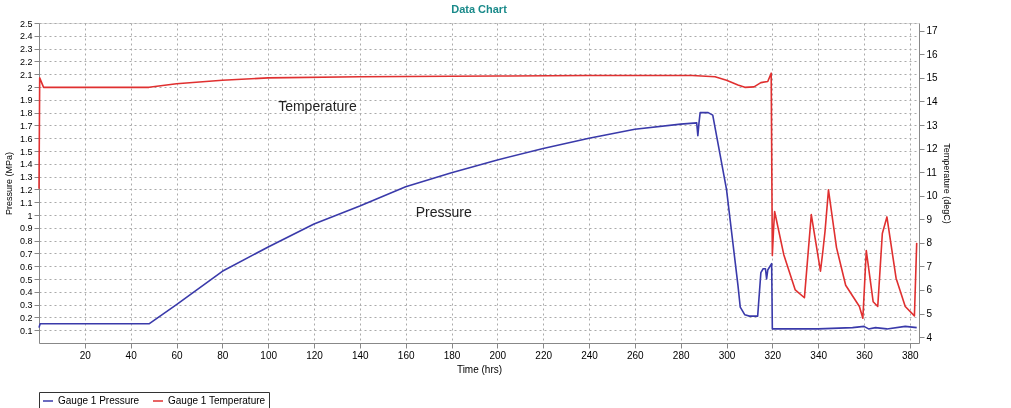  What do you see at coordinates (99, 400) in the screenshot?
I see `legend-label: Gauge 1 Pressure` at bounding box center [99, 400].